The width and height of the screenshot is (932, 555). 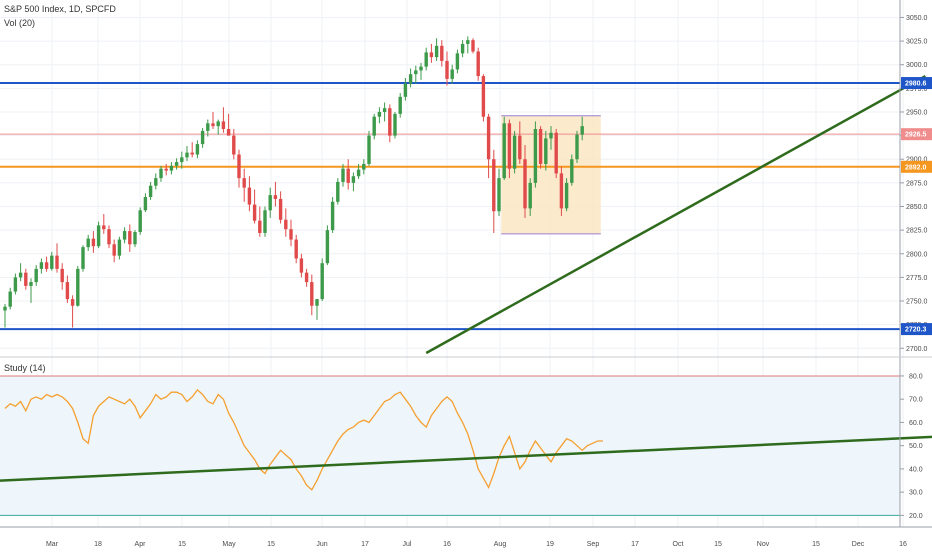 What do you see at coordinates (917, 89) in the screenshot?
I see `price-tick-label: 2975.0` at bounding box center [917, 89].